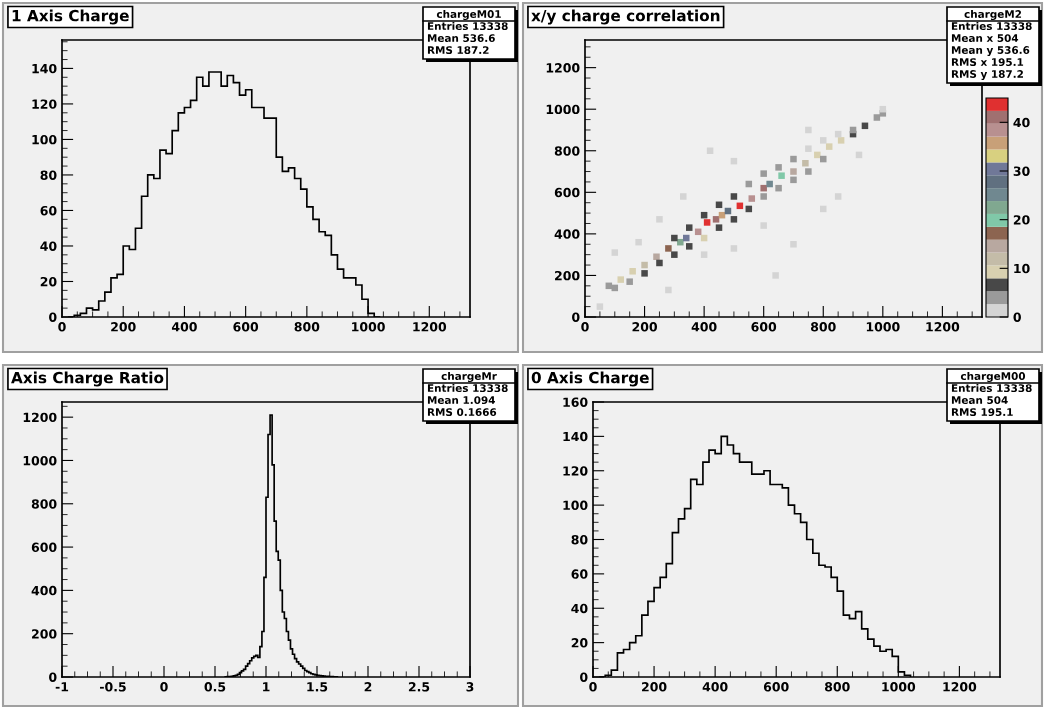 The height and width of the screenshot is (712, 1045). Describe the element at coordinates (1017, 317) in the screenshot. I see `color-bar-label: 0` at that location.